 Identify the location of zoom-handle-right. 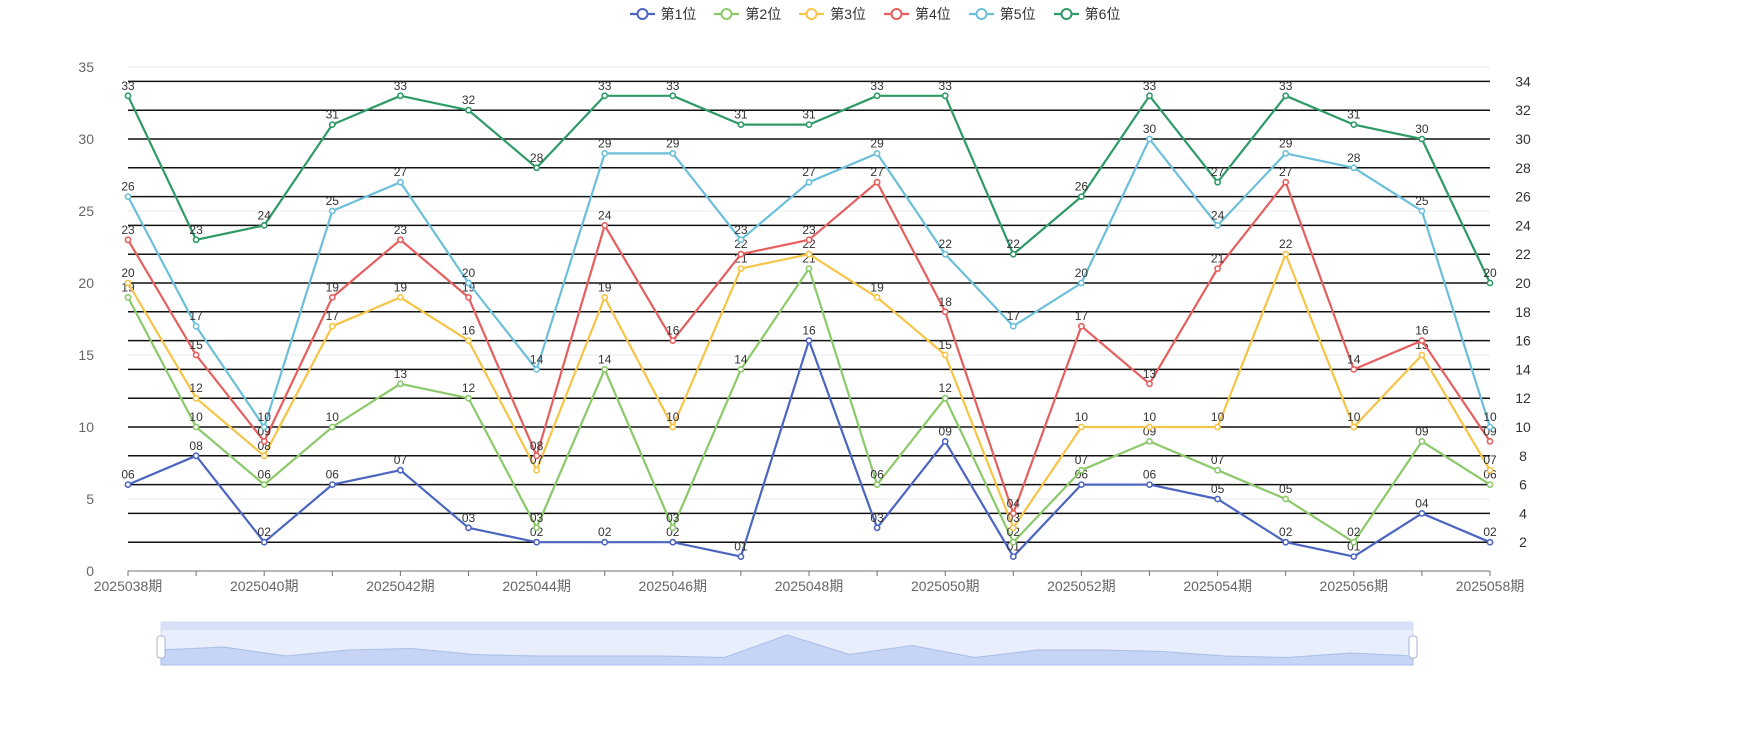
(1413, 647).